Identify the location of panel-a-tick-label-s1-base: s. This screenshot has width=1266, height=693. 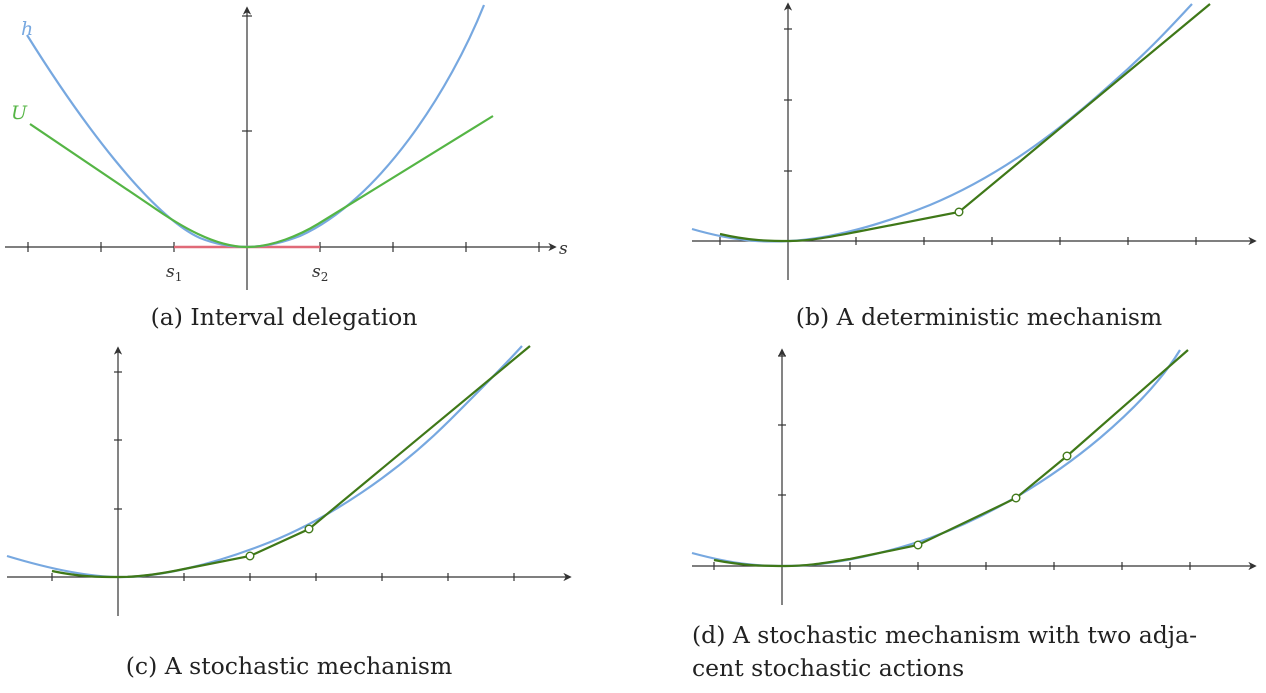
(170, 272).